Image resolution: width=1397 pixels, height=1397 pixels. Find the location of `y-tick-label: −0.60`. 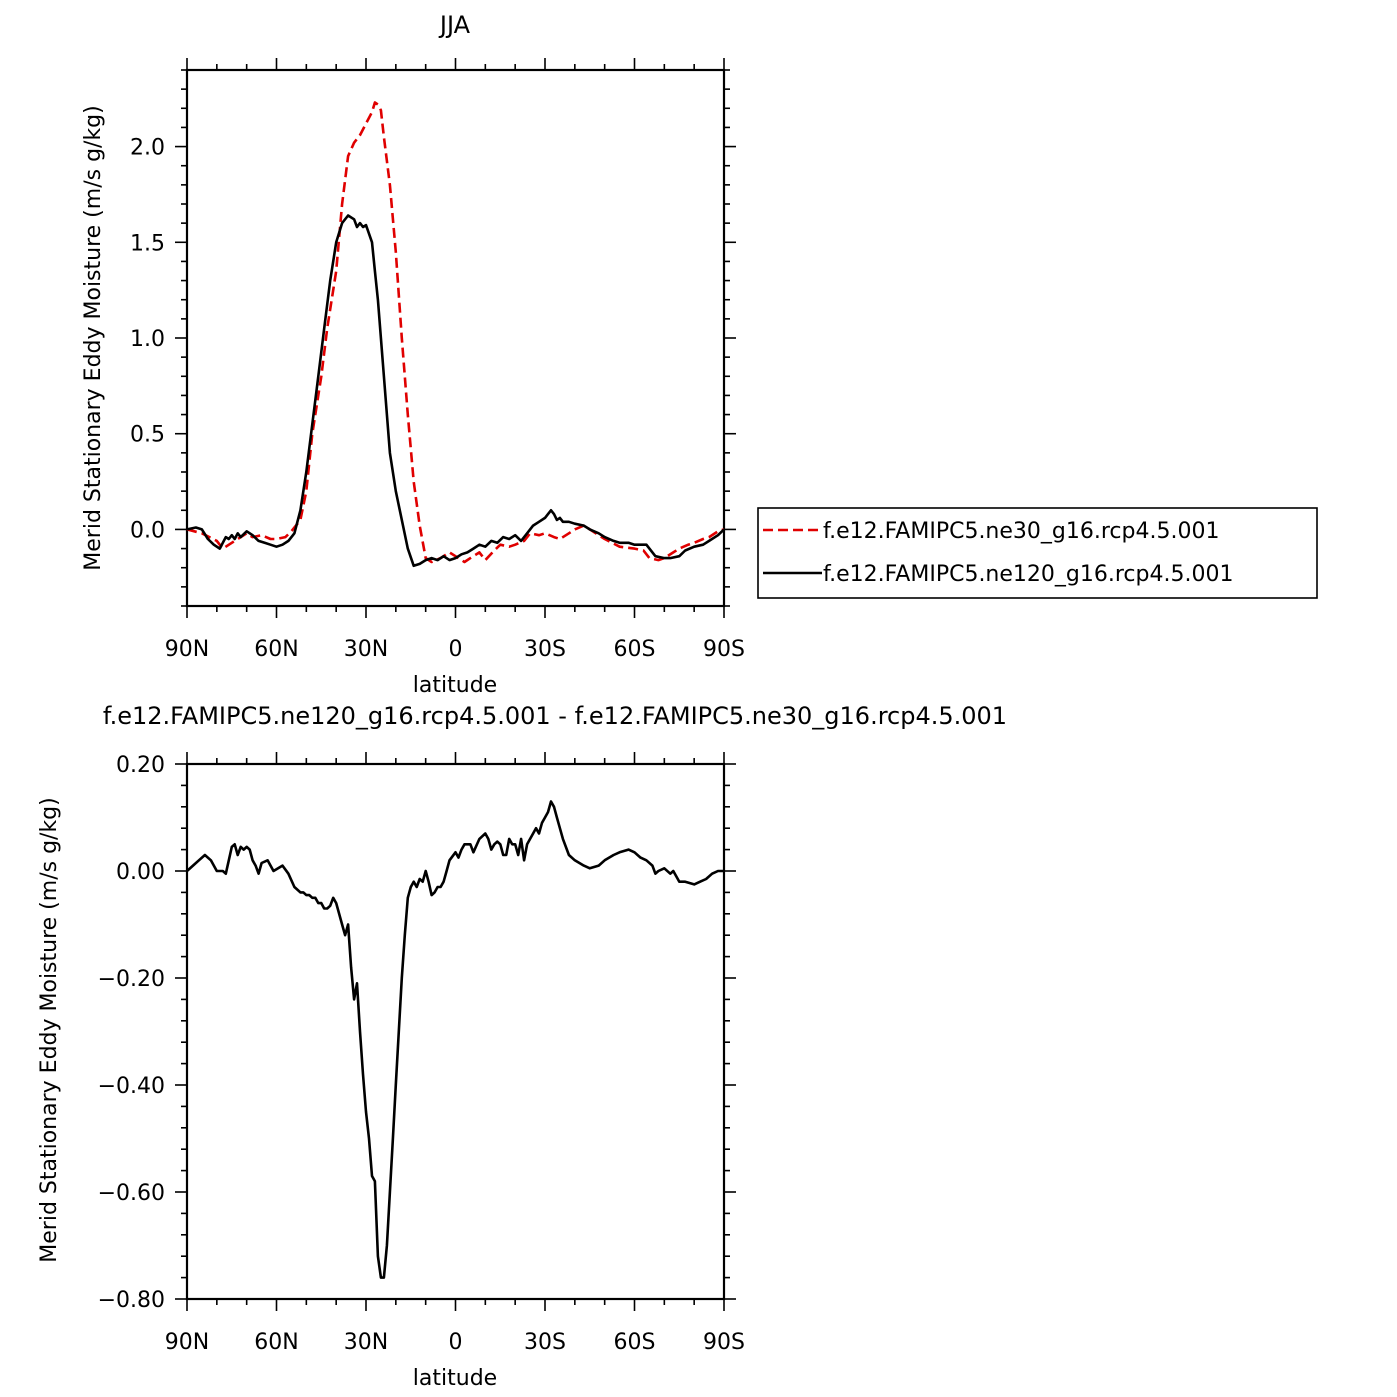

y-tick-label: −0.60 is located at coordinates (131, 1193).